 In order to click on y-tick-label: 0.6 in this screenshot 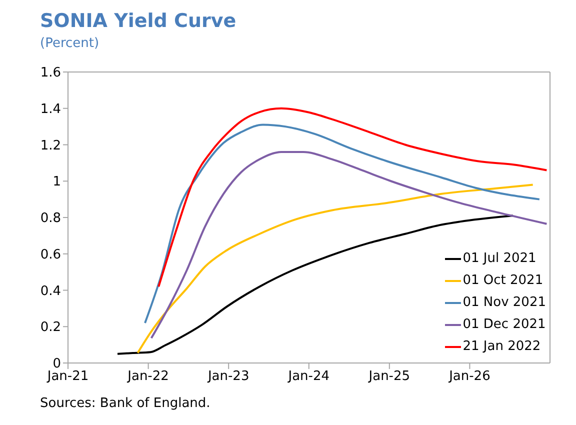, I will do `click(50, 254)`.